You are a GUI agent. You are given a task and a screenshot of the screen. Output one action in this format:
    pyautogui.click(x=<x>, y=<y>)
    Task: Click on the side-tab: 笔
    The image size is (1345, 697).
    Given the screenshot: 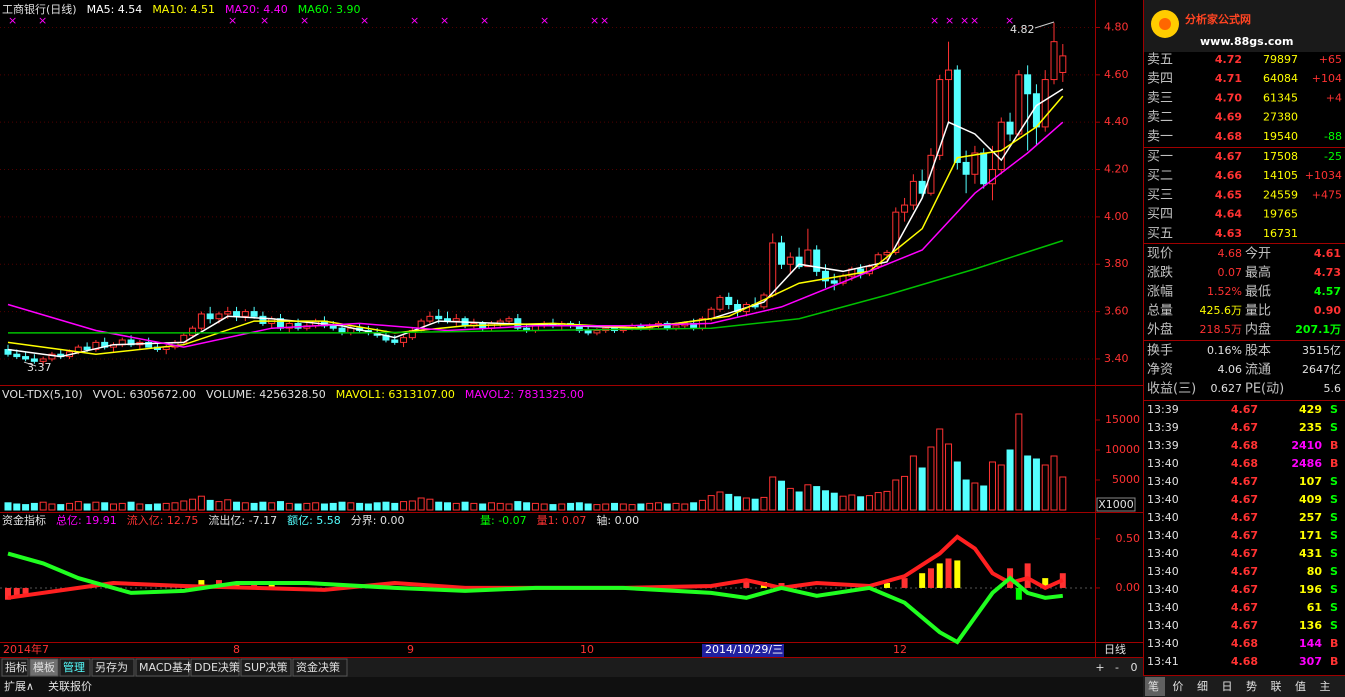 What is the action you would take?
    pyautogui.click(x=1153, y=686)
    